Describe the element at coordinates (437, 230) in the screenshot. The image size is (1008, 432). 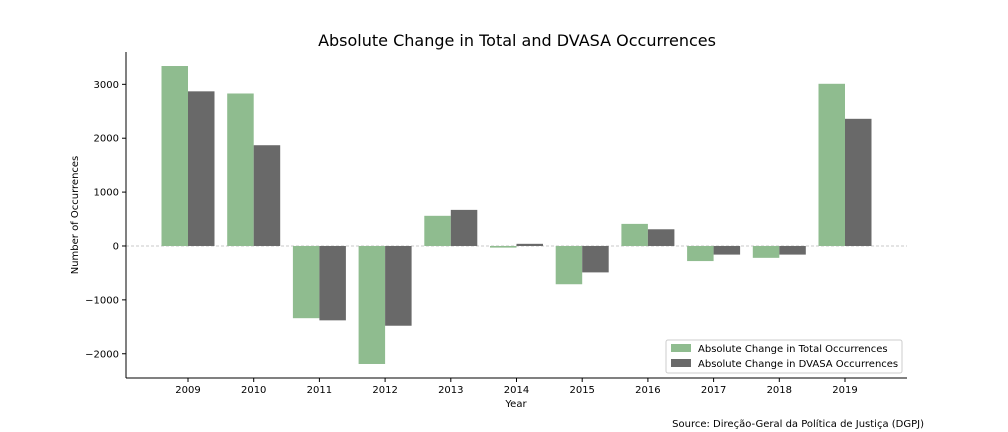
I see `bar-total-2013` at that location.